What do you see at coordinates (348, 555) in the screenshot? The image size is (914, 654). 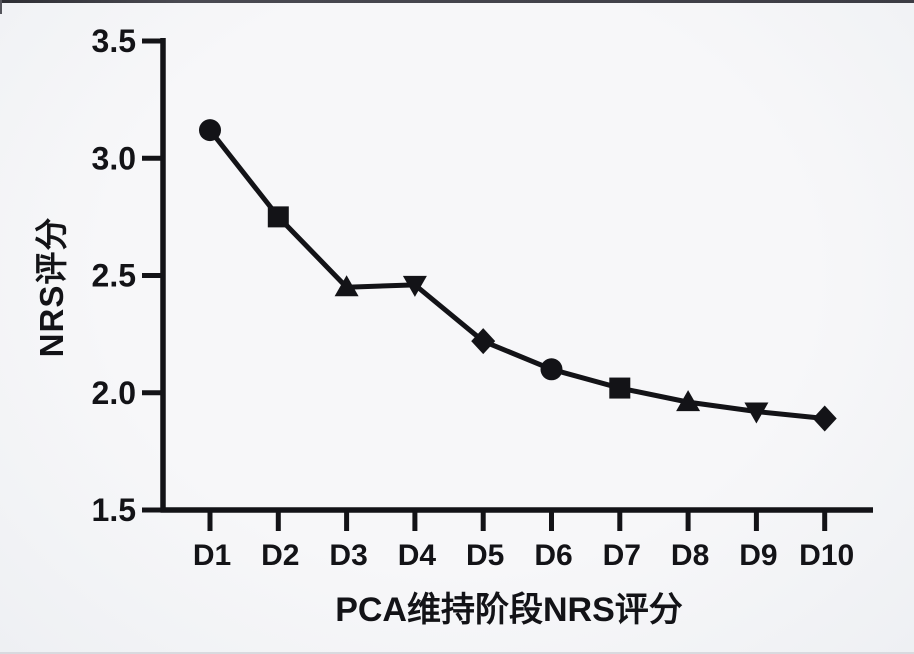 I see `x-tick-label: D3` at bounding box center [348, 555].